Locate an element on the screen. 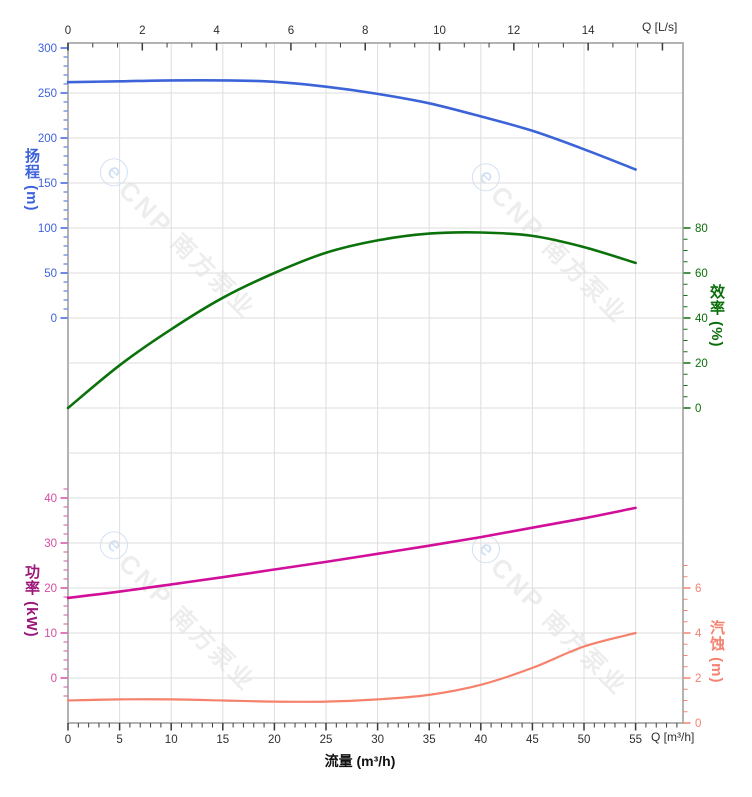 The width and height of the screenshot is (752, 797). svg-text: 8 is located at coordinates (365, 31).